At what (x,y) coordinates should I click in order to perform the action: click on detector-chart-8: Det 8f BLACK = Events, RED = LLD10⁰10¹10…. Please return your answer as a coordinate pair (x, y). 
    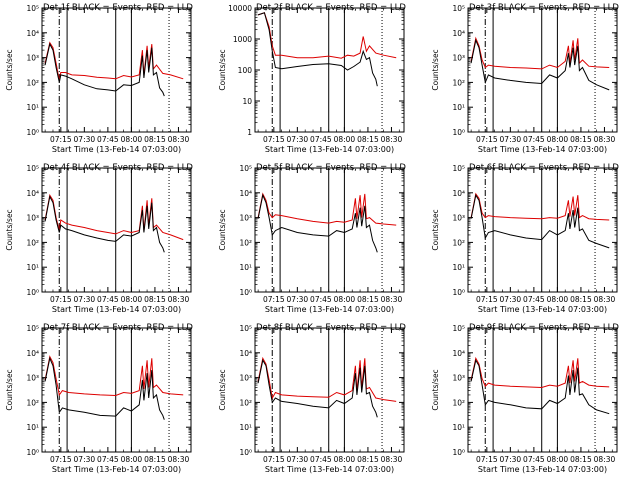
    Looking at the image, I should click on (312, 398).